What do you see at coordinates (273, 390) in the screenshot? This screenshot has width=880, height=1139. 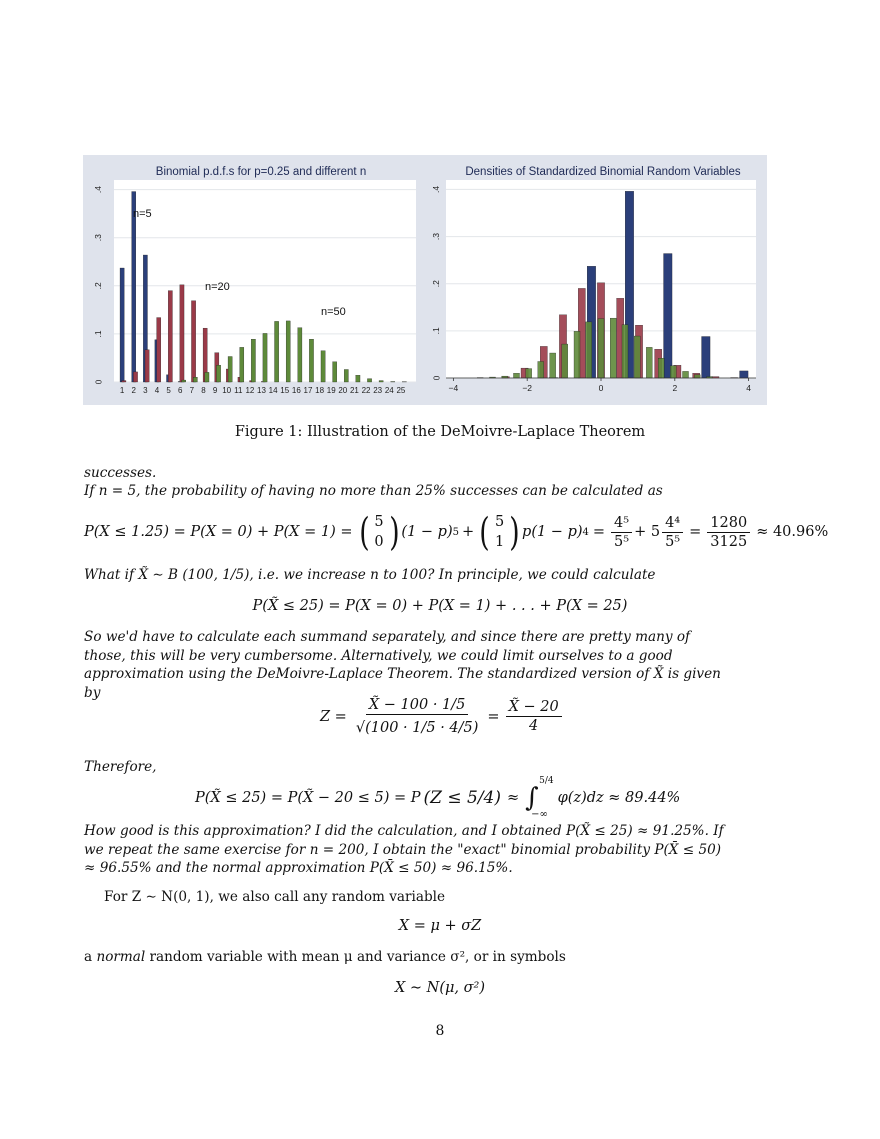 I see `left-x-tick-label: 14` at bounding box center [273, 390].